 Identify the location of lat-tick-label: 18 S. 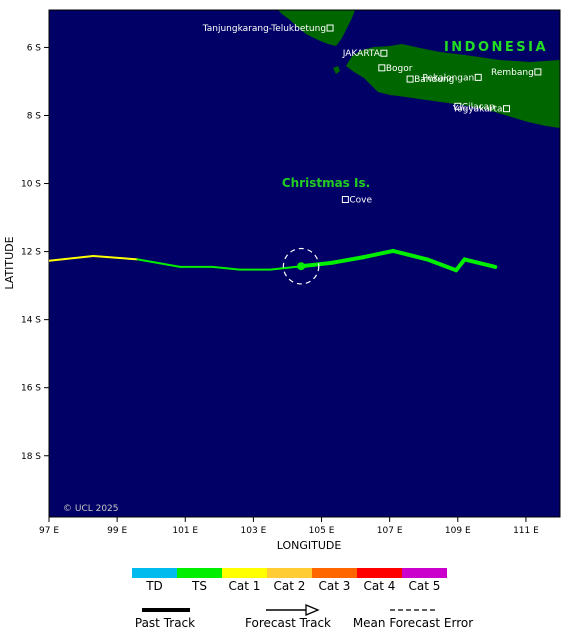
(31, 457).